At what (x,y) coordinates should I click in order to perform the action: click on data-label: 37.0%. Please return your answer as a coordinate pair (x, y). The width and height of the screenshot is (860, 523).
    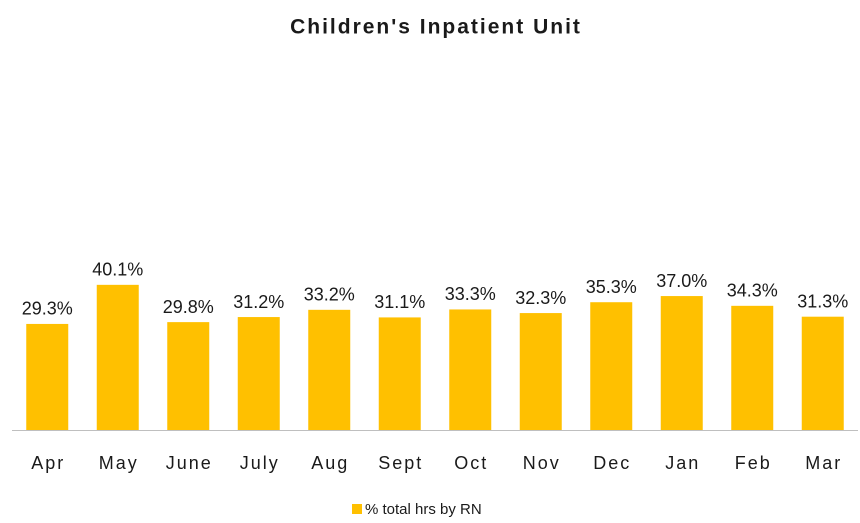
    Looking at the image, I should click on (681, 281).